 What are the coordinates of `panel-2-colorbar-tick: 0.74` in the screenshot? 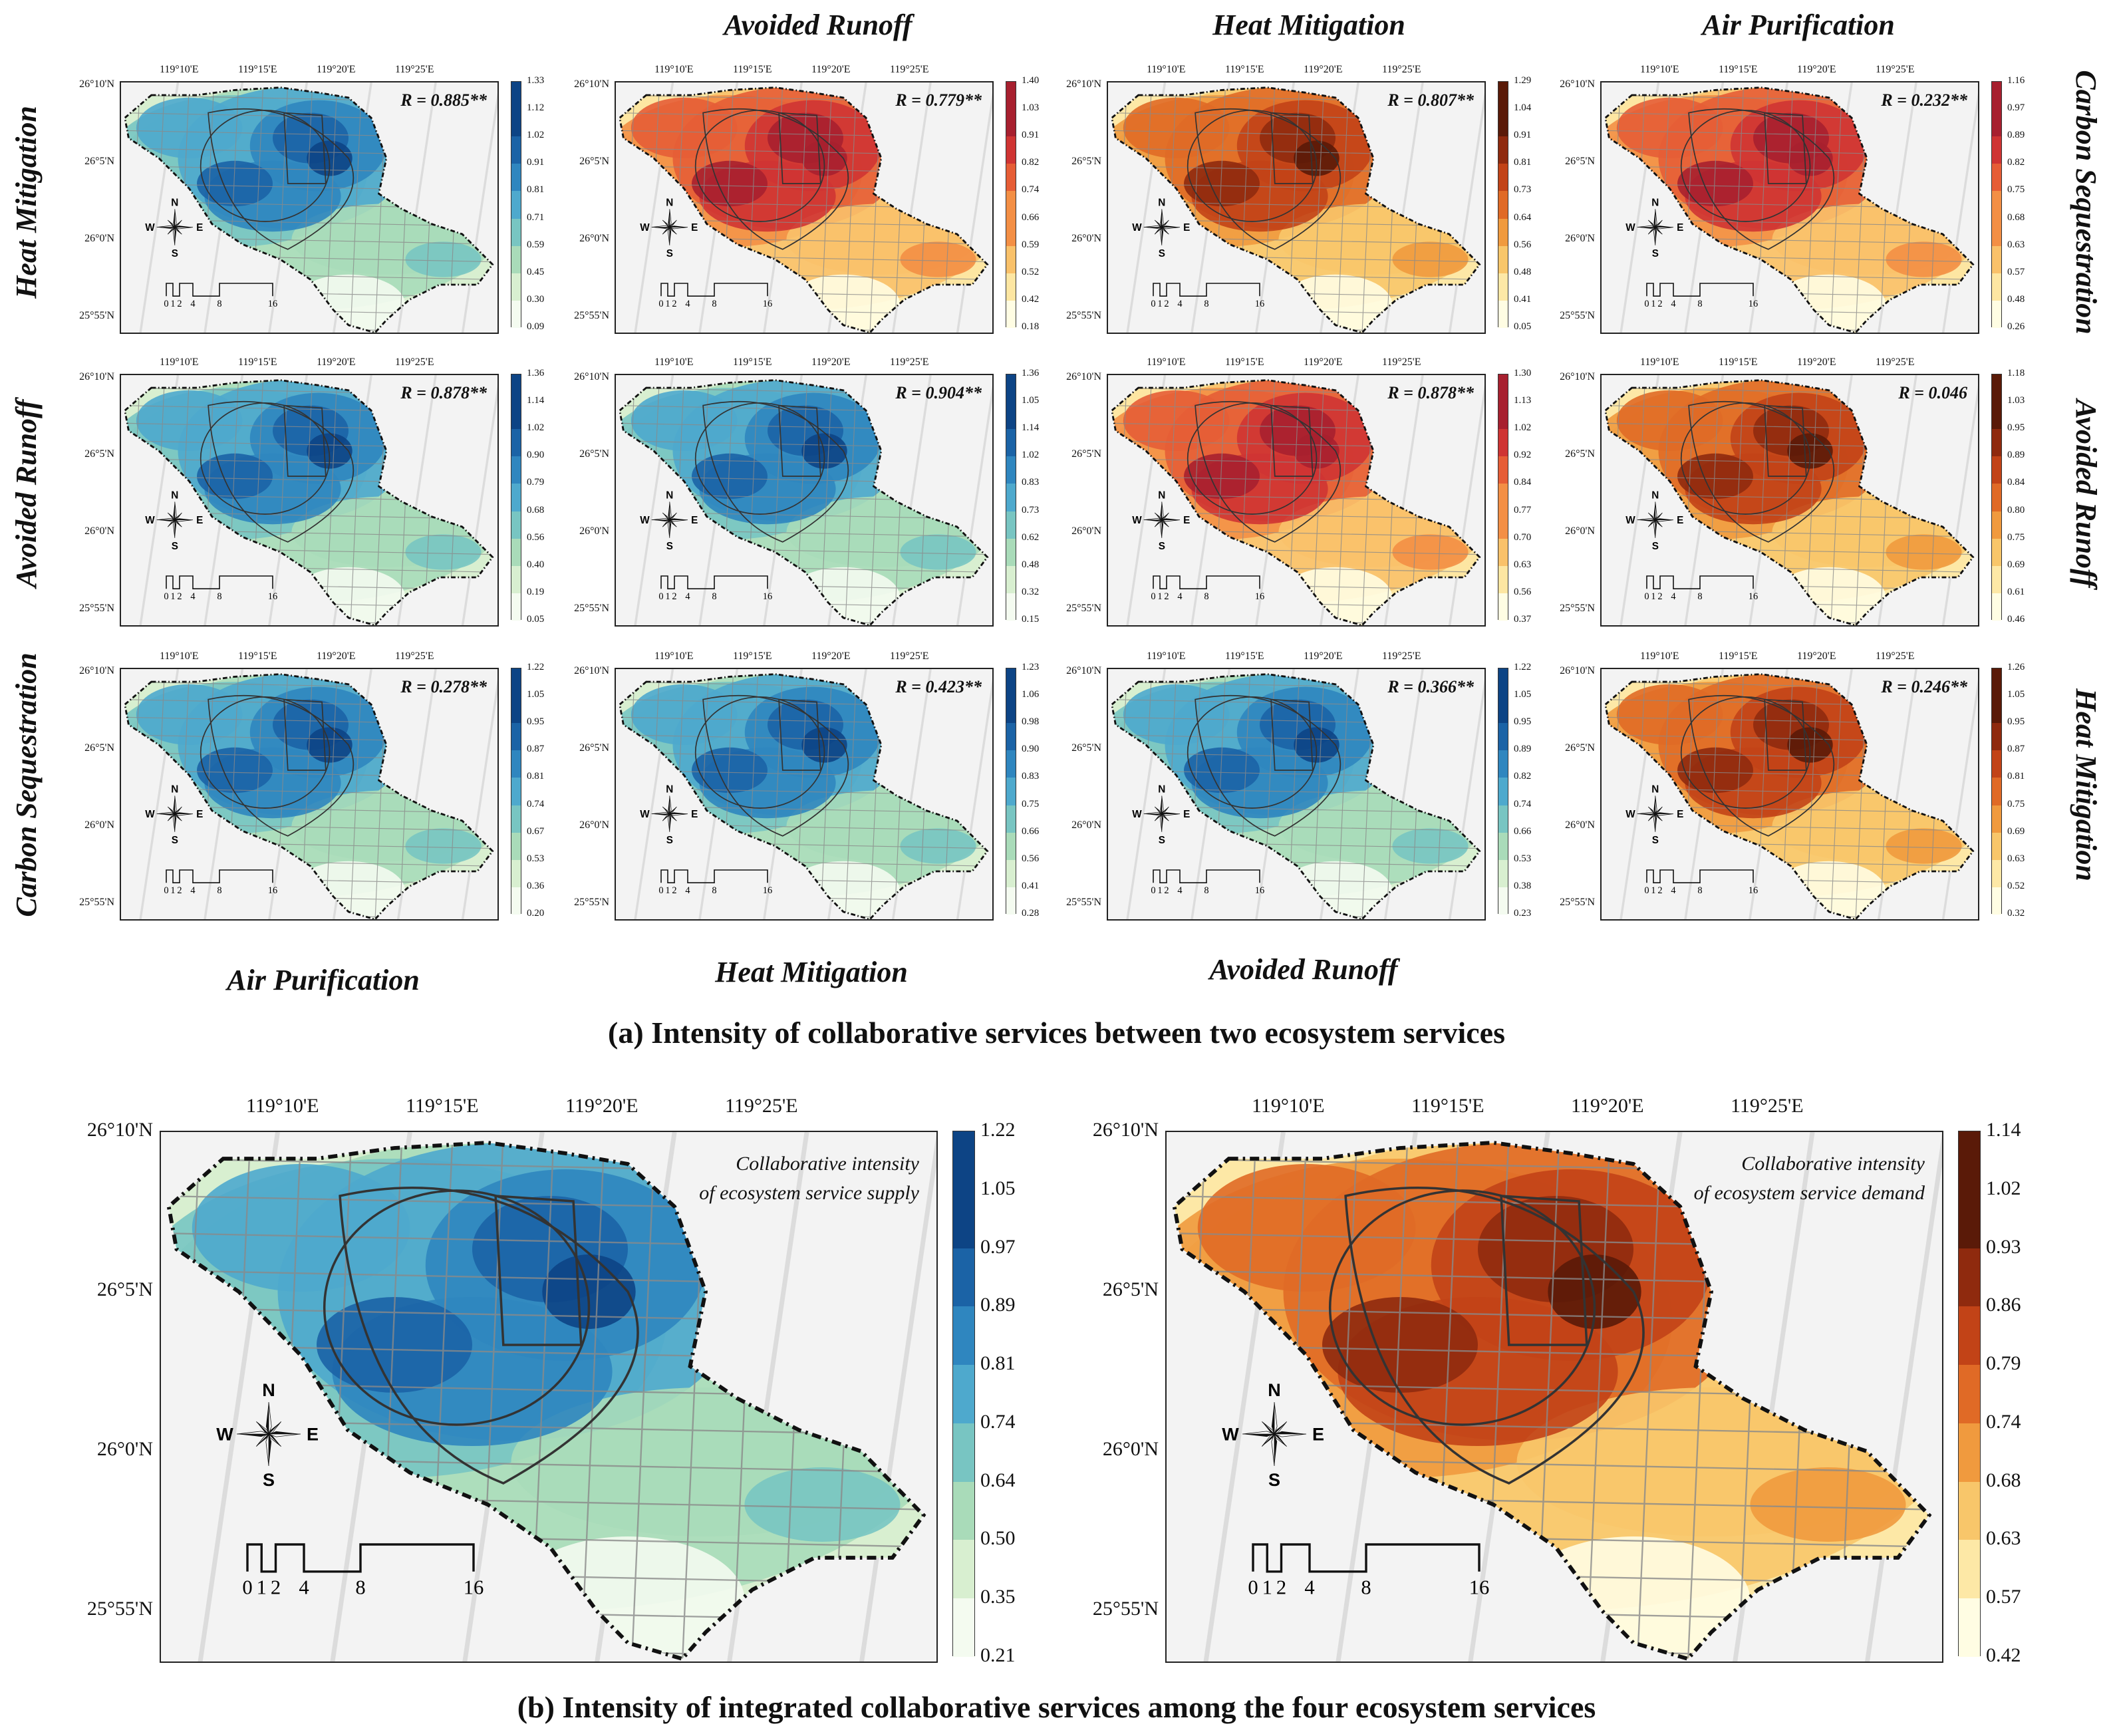 It's located at (1031, 190).